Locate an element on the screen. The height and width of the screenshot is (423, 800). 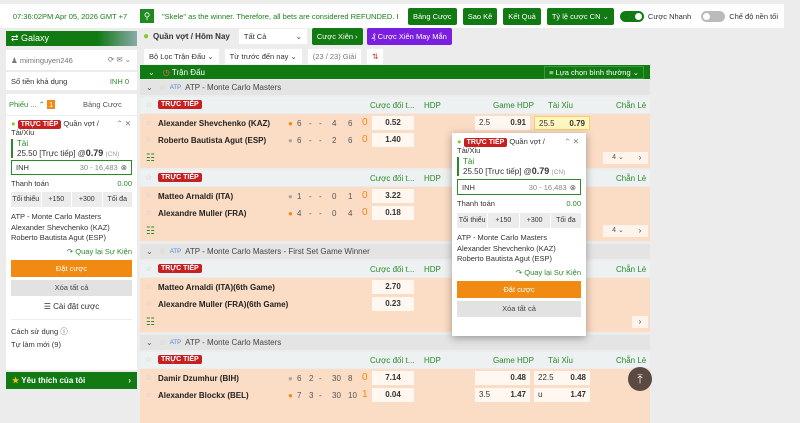
score-cell: 0 is located at coordinates (334, 196).